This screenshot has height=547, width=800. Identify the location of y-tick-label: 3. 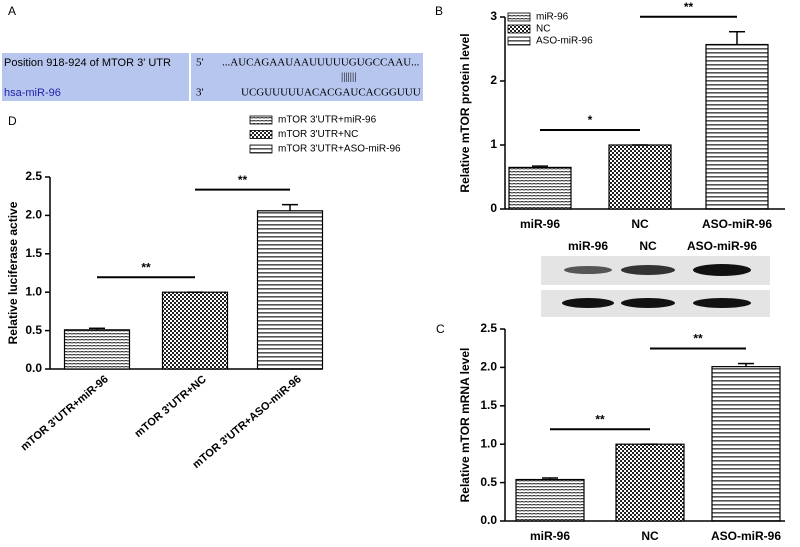
(493, 16).